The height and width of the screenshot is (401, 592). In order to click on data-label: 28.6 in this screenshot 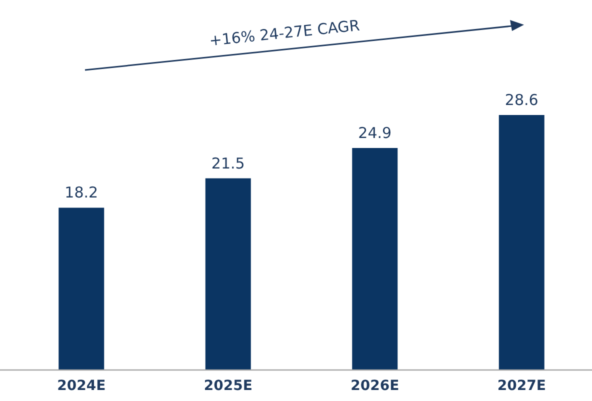, I will do `click(521, 100)`.